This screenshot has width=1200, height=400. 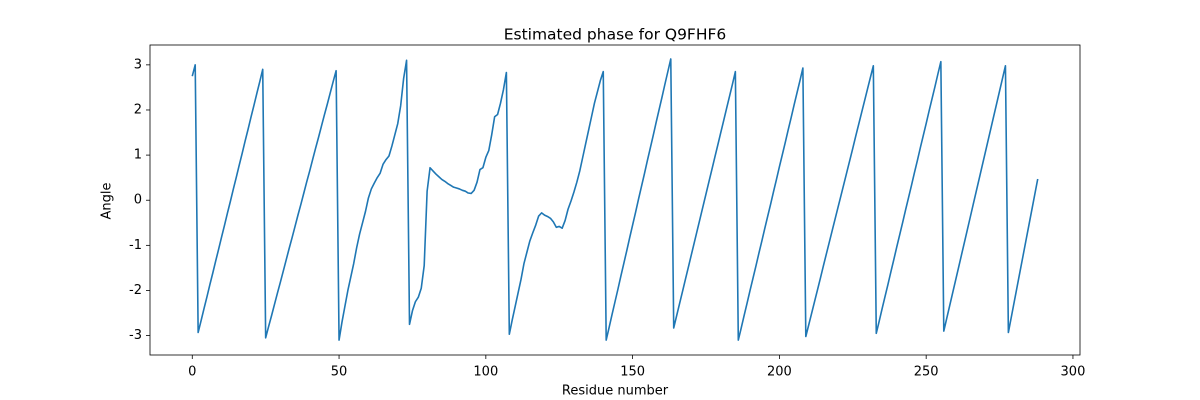 I want to click on x-tick-label: 50, so click(x=339, y=372).